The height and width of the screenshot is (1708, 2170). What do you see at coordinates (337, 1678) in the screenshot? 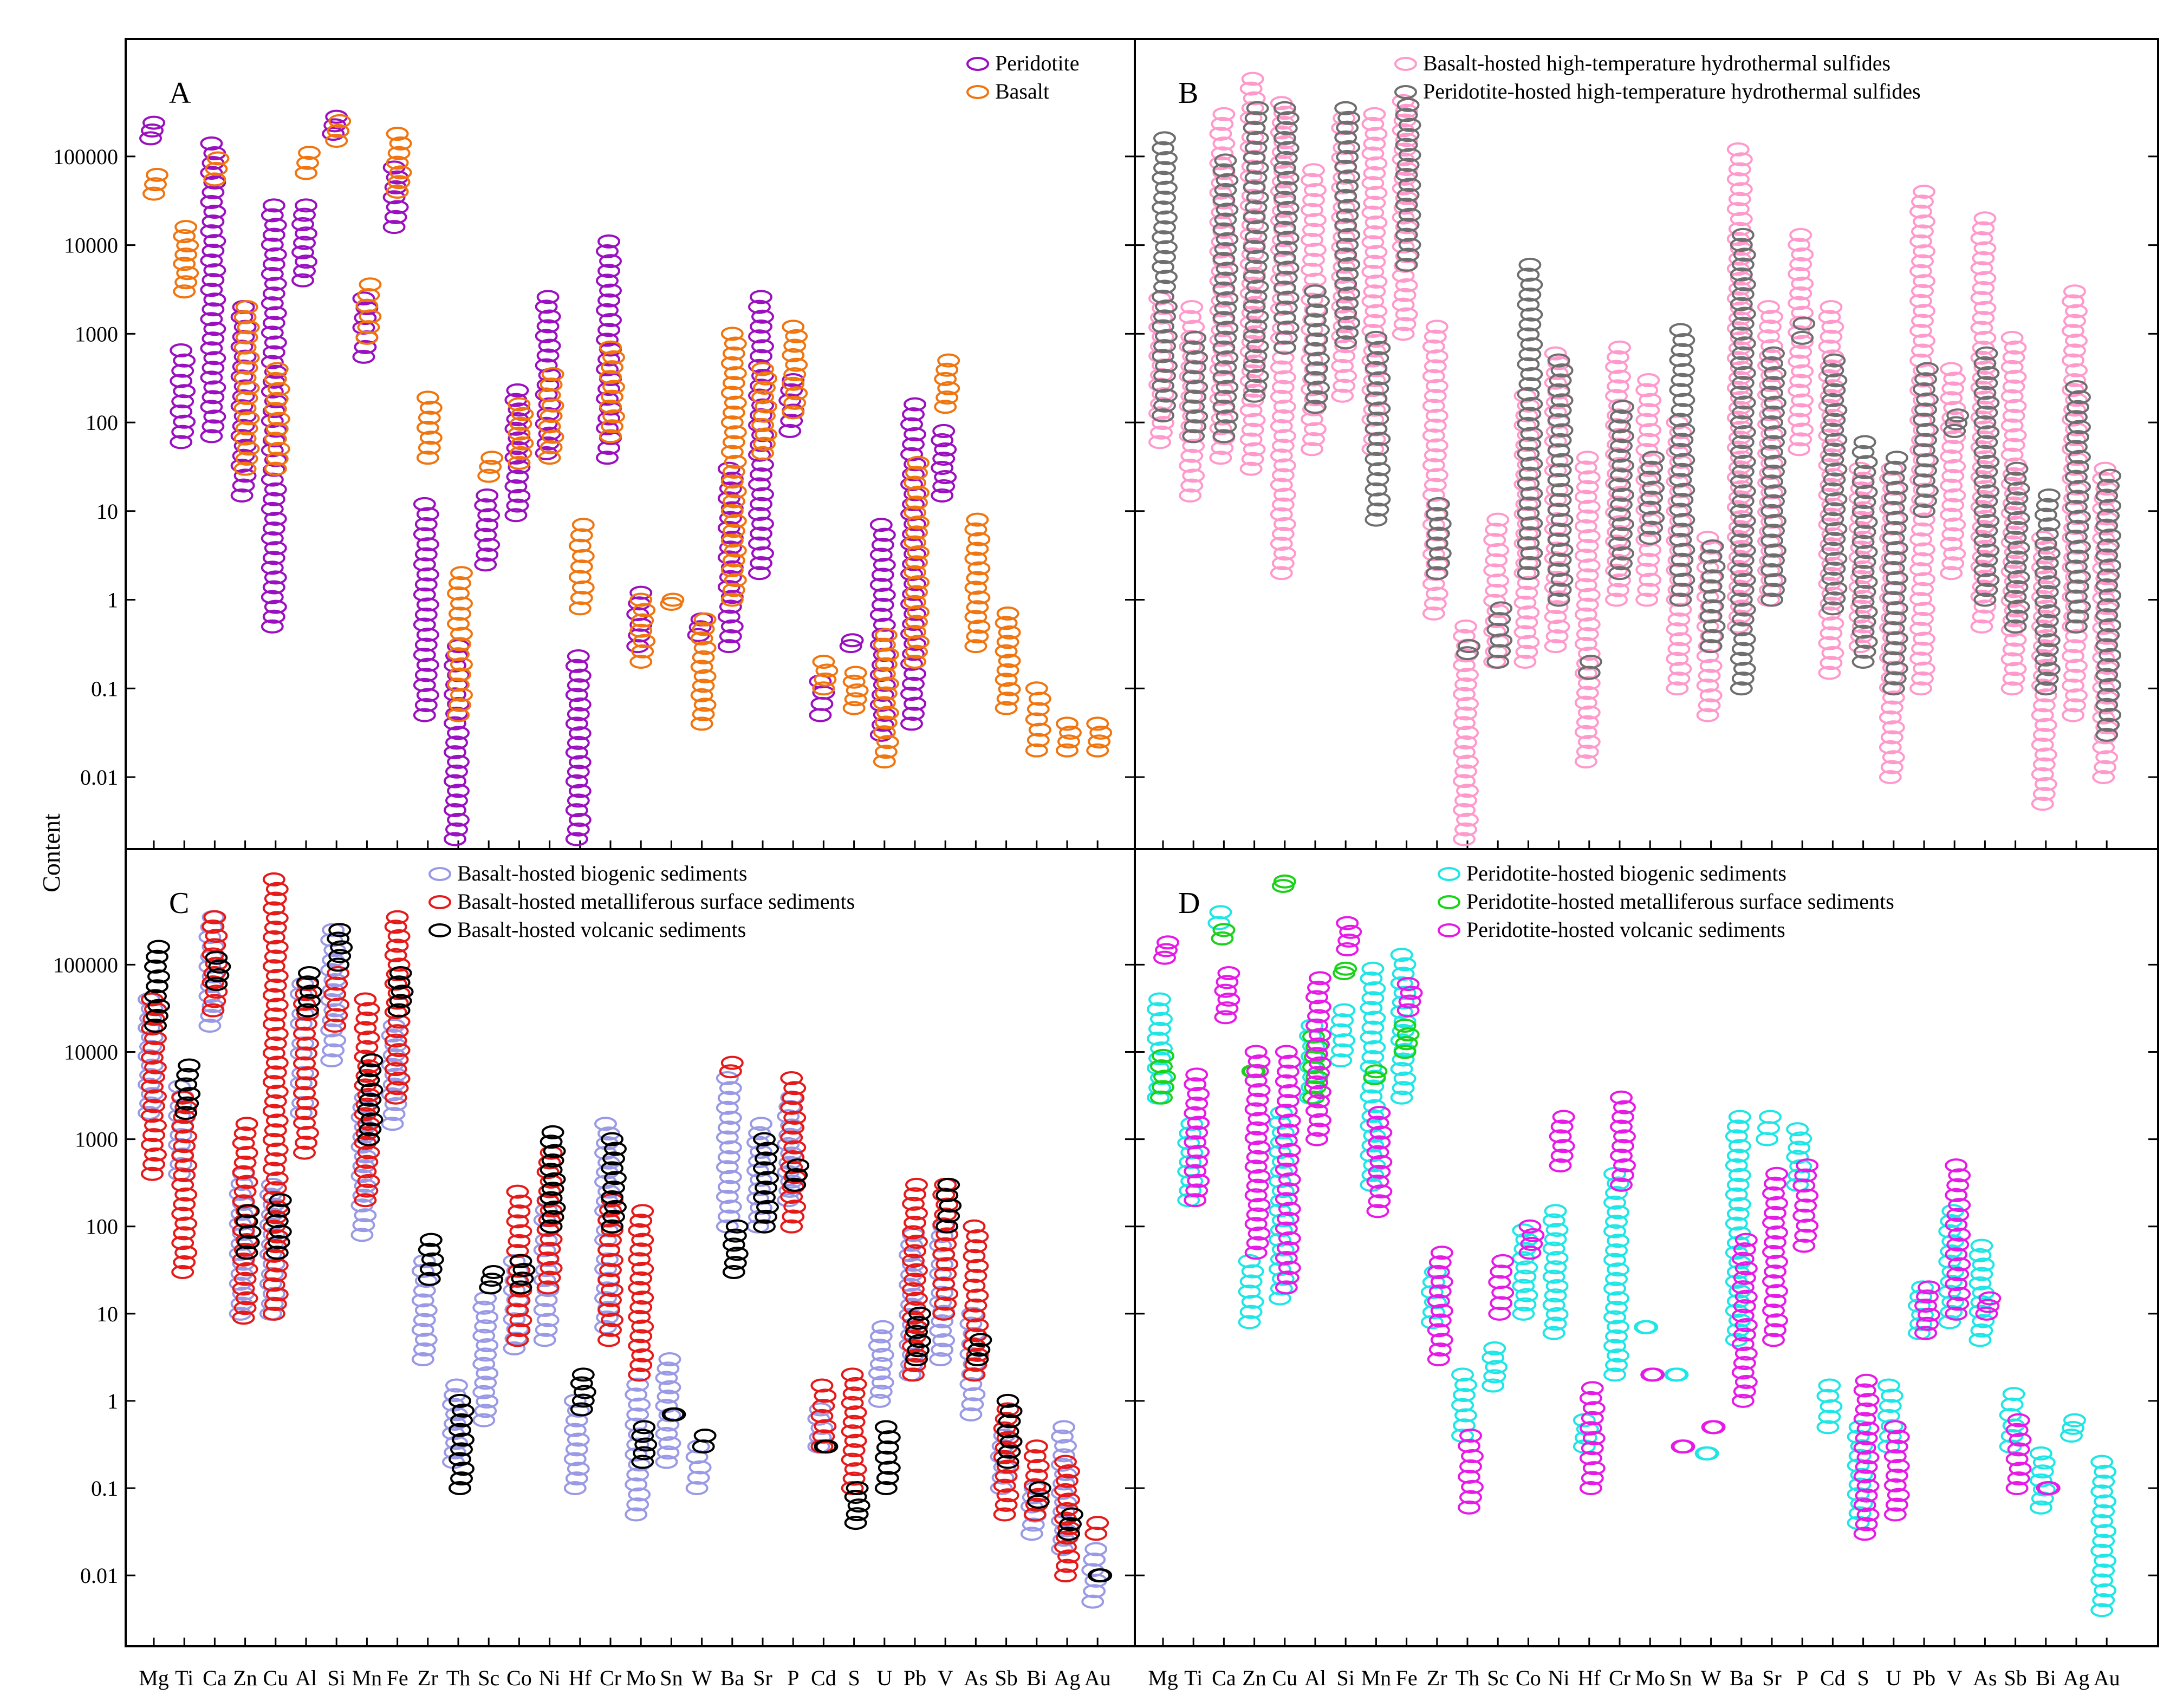
I see `x-tick-label: Si` at bounding box center [337, 1678].